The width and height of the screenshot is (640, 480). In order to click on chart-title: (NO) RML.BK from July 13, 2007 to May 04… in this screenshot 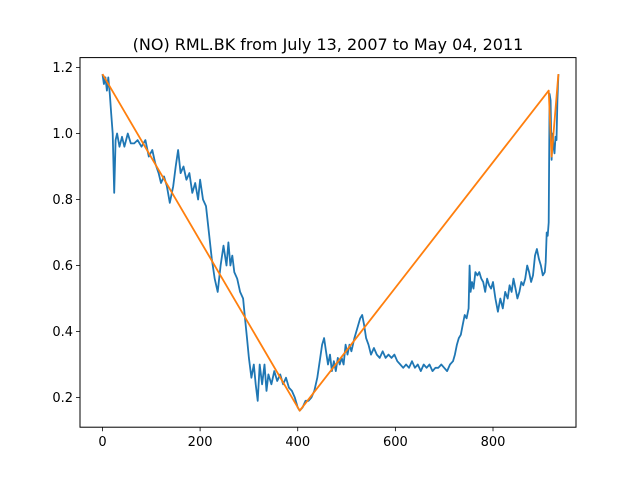, I will do `click(328, 44)`.